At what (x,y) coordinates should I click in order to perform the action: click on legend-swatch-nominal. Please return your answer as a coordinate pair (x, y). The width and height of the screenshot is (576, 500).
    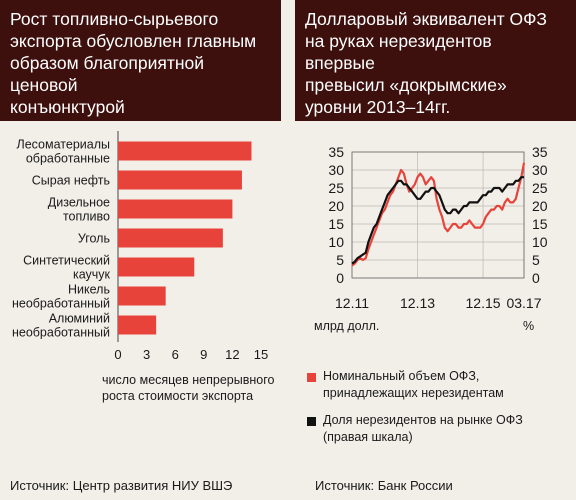
    Looking at the image, I should click on (311, 377).